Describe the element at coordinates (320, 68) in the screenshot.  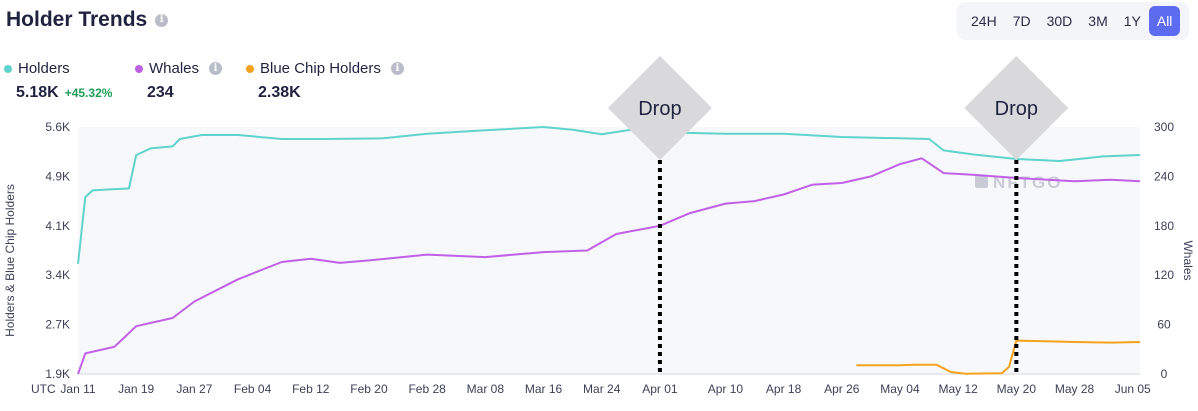
I see `legend-label: Blue Chip Holders` at that location.